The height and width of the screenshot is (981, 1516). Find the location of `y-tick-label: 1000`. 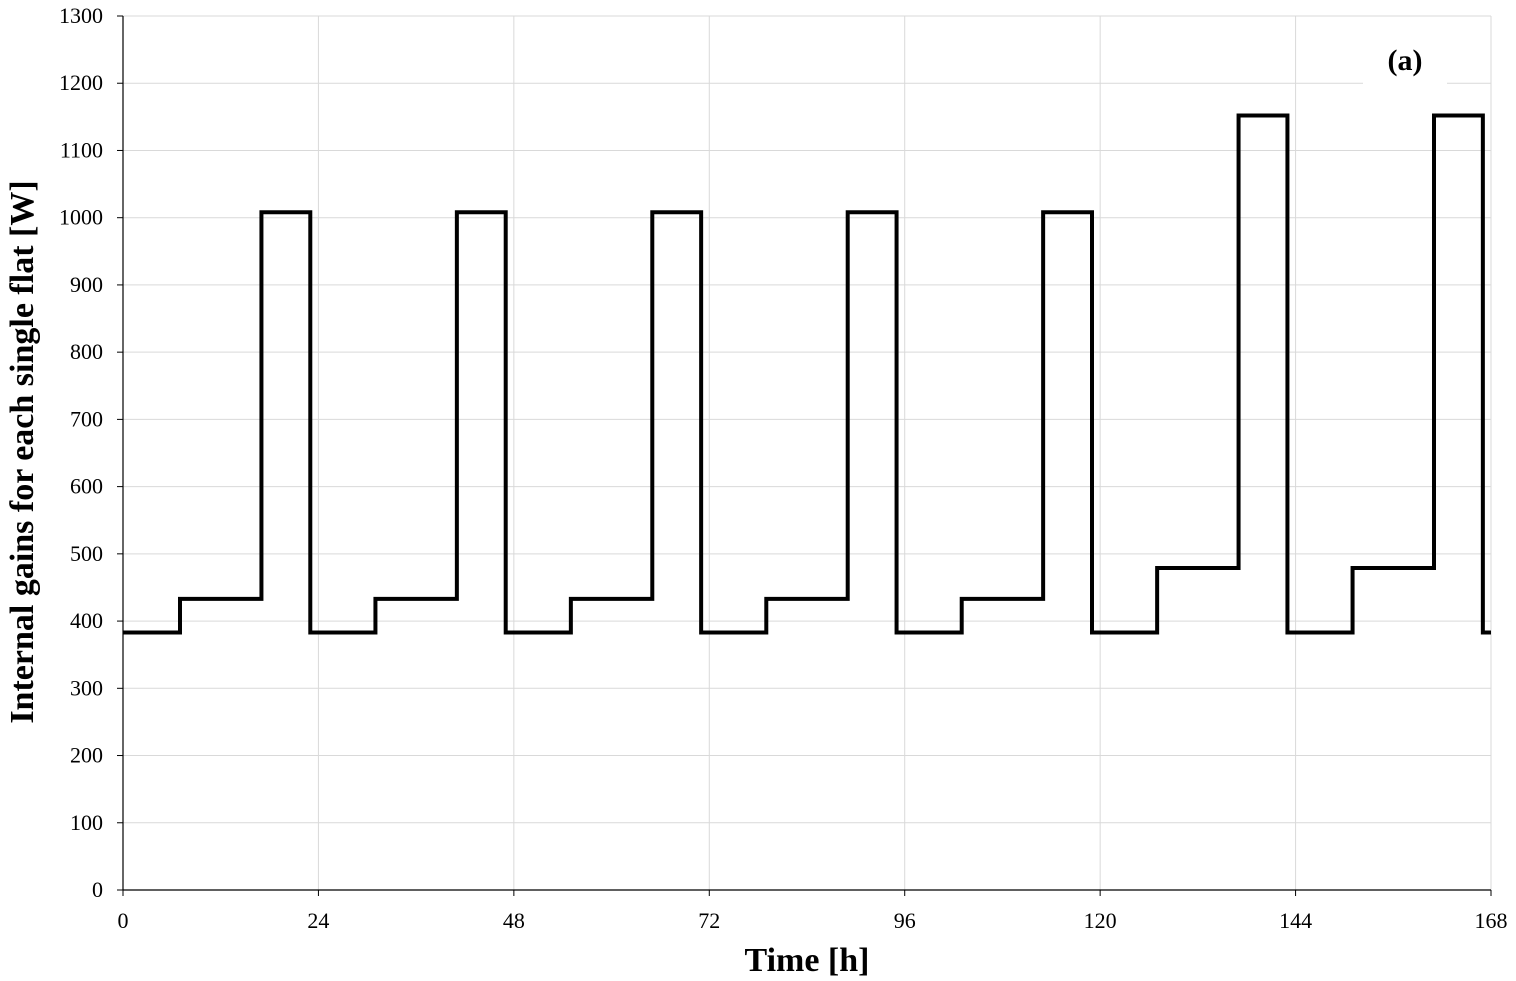

y-tick-label: 1000 is located at coordinates (81, 217).